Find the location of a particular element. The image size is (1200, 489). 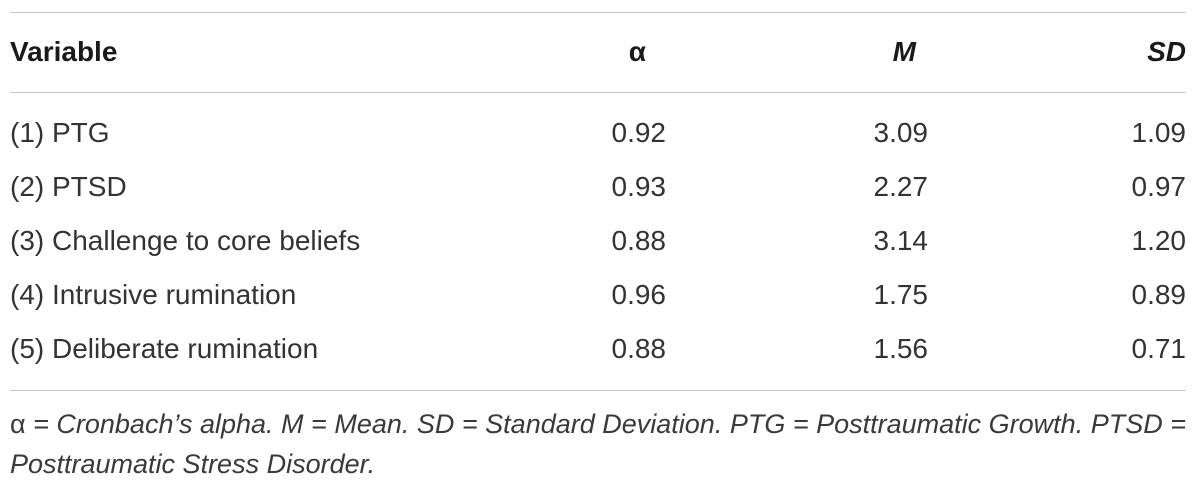

table-row: (2) PTSD 0.93 2.27 0.97 is located at coordinates (598, 187).